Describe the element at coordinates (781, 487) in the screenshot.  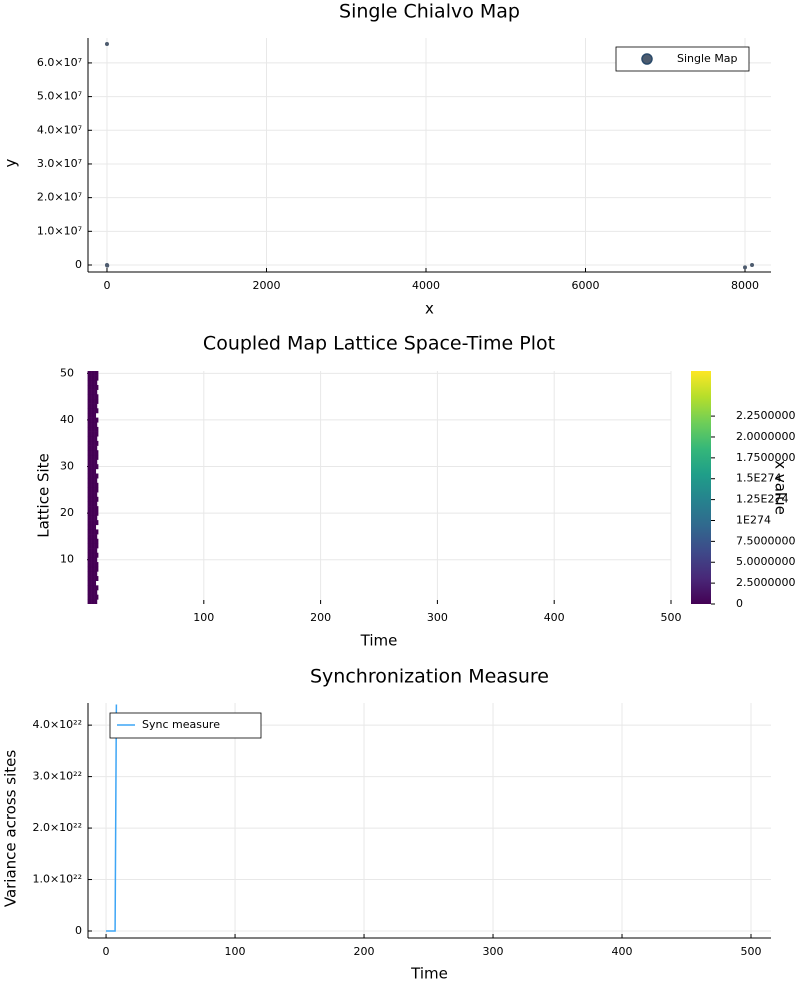
I see `colorbar-label: x value` at that location.